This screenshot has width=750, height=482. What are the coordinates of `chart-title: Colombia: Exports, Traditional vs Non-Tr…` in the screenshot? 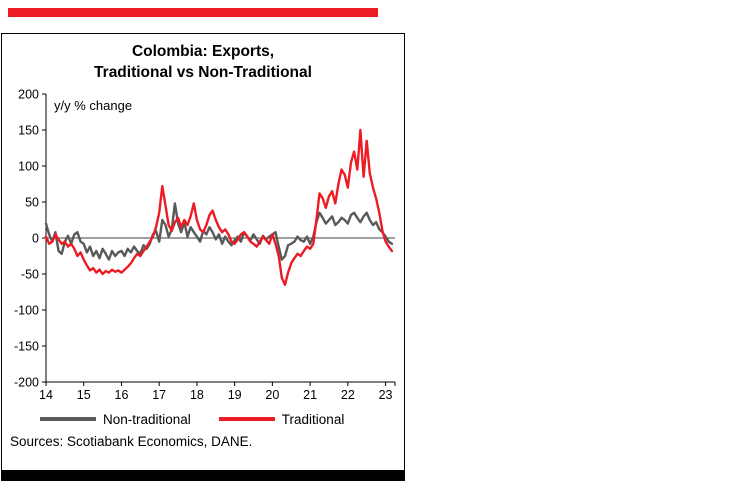 It's located at (203, 63).